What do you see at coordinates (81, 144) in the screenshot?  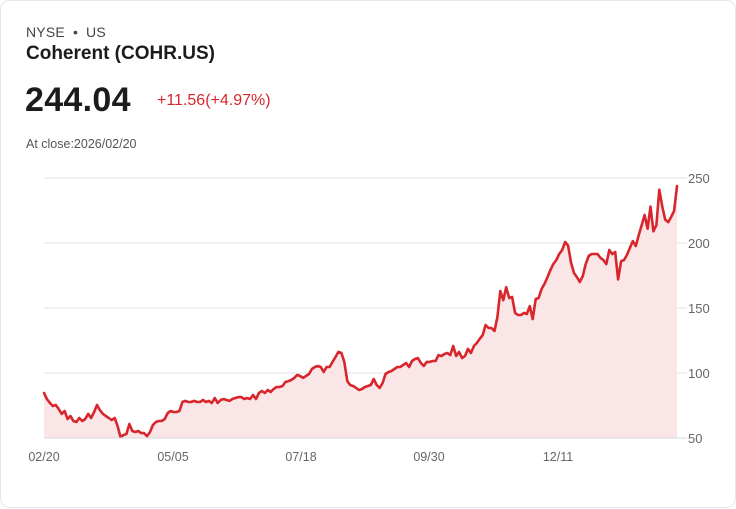 I see `close-timestamp: At close:2026/02/20` at bounding box center [81, 144].